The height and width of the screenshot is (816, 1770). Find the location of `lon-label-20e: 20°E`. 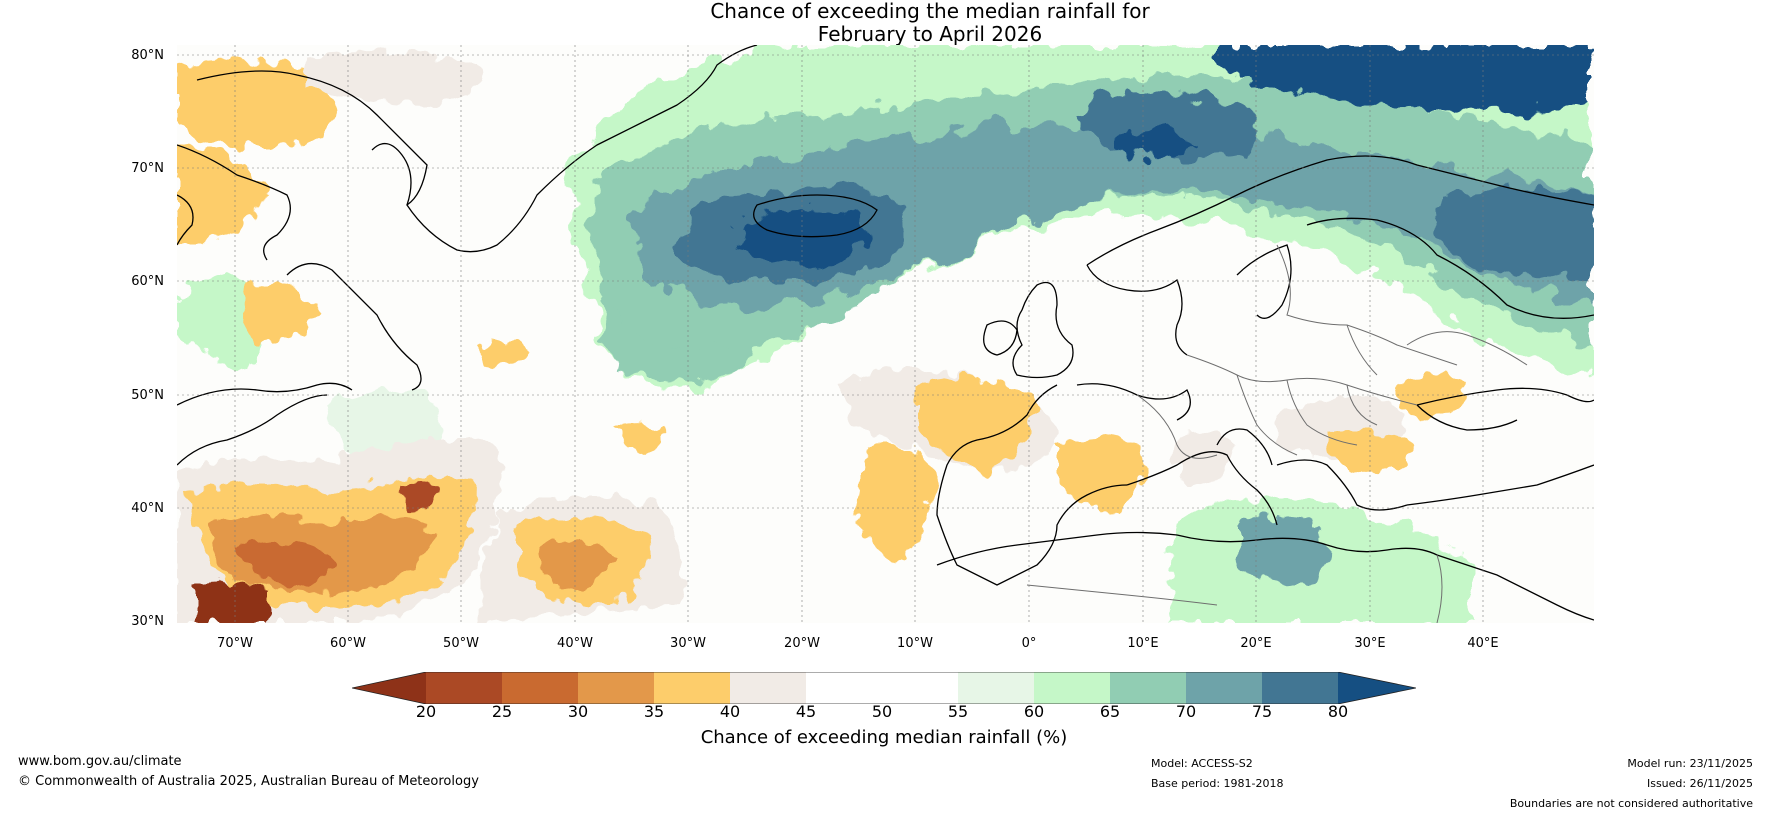

lon-label-20e: 20°E is located at coordinates (1256, 643).